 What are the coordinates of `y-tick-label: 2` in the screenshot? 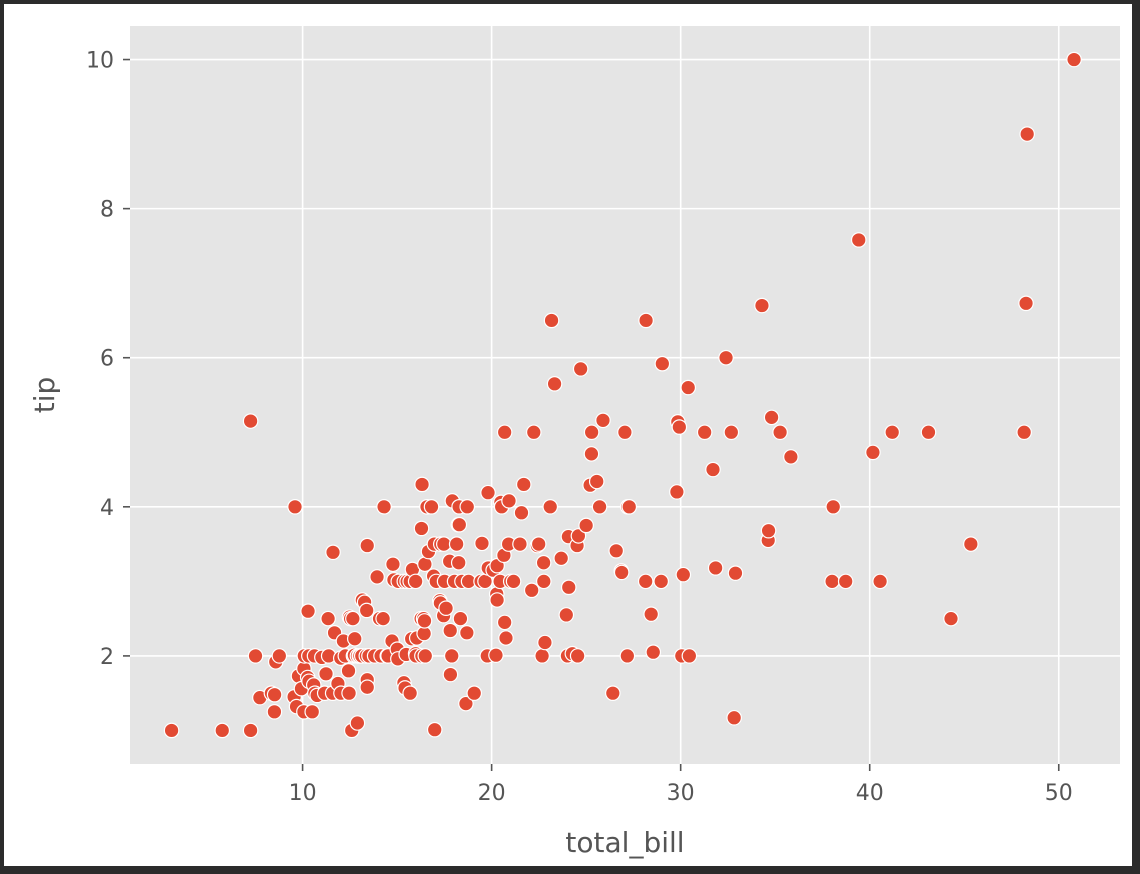 It's located at (107, 657).